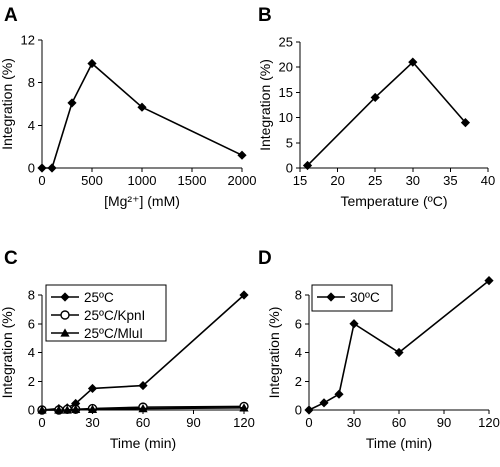  Describe the element at coordinates (99, 297) in the screenshot. I see `legend-label: 25ºC` at that location.